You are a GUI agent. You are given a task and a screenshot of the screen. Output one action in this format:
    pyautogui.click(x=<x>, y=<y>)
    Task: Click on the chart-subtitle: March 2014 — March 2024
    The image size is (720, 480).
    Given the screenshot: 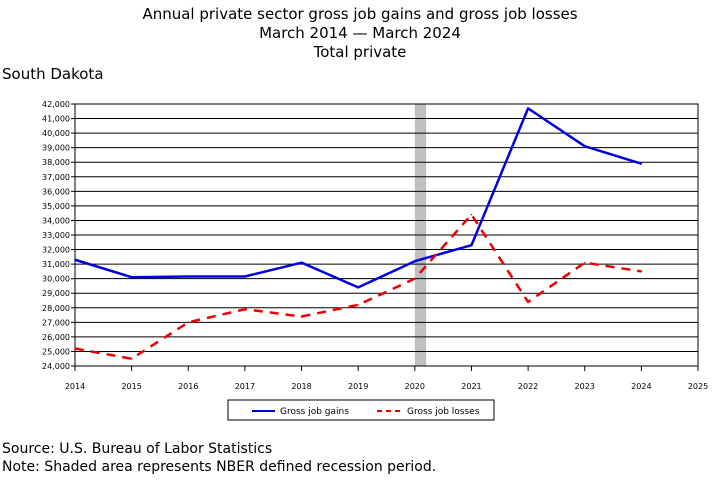 What is the action you would take?
    pyautogui.click(x=360, y=33)
    